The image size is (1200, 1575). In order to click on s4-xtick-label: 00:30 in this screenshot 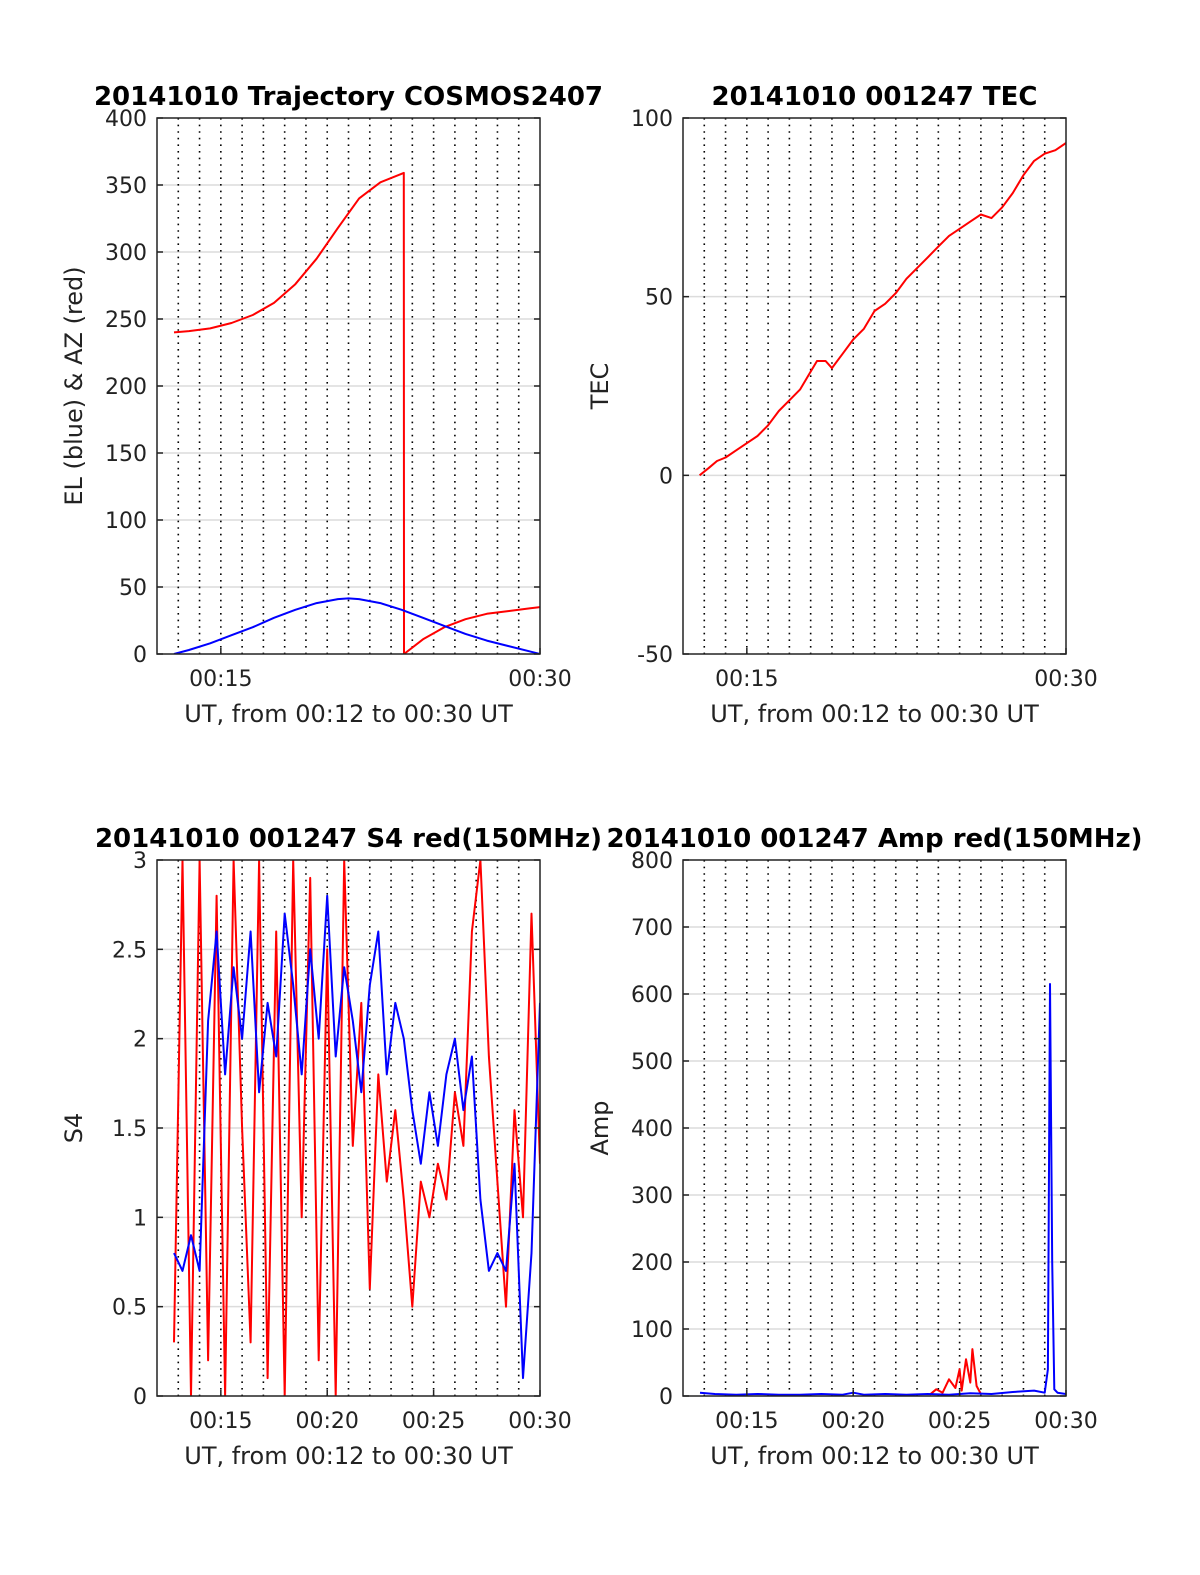, I will do `click(539, 1421)`.